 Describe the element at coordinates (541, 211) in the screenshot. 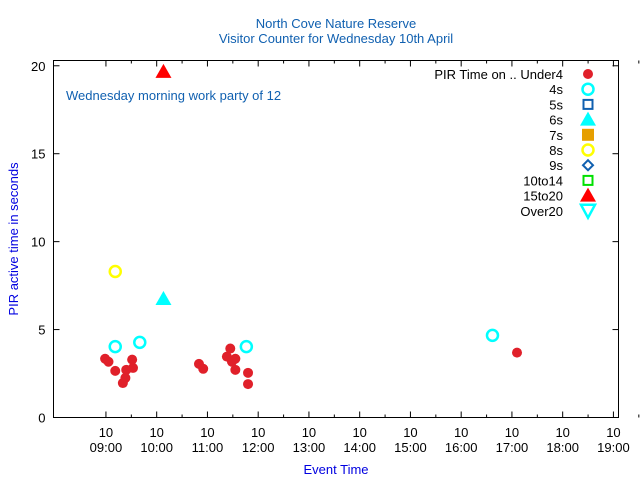

I see `legend-label: Over20` at that location.